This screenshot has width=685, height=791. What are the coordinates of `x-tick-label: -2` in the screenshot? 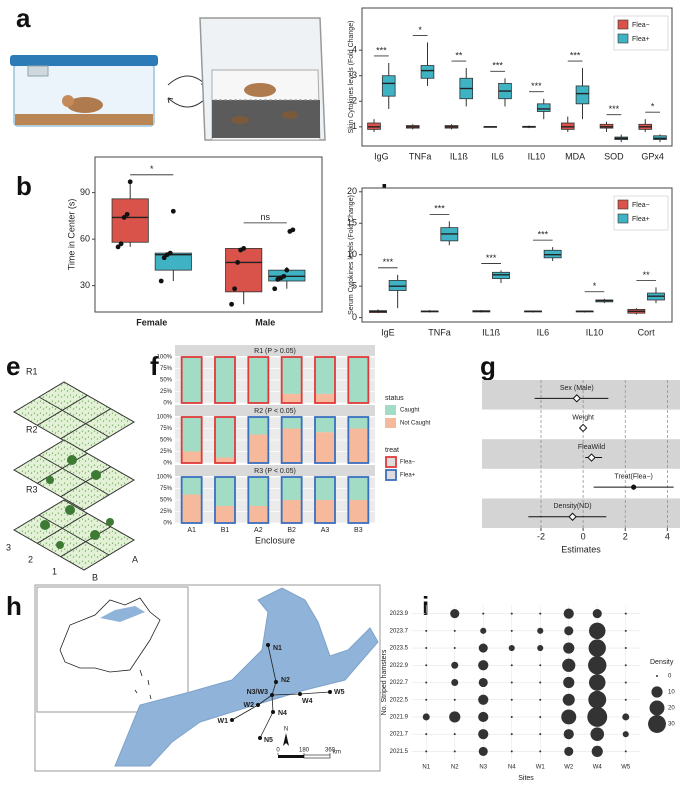 It's located at (541, 536).